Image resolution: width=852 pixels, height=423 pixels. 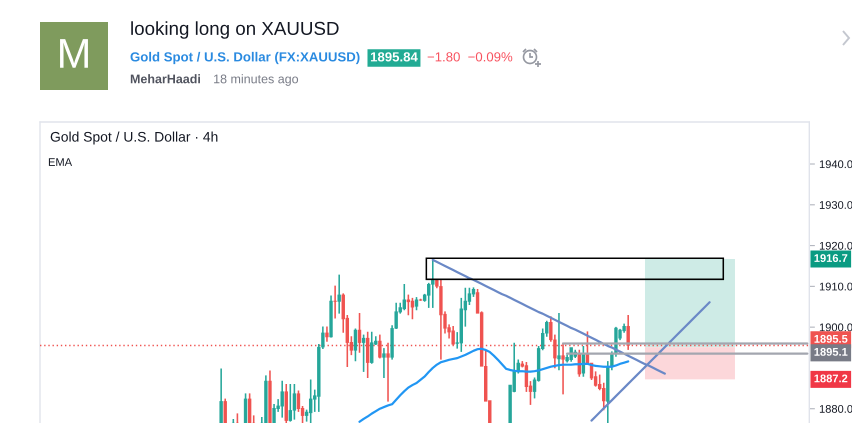 What do you see at coordinates (256, 80) in the screenshot?
I see `text: 18 minutes ago` at bounding box center [256, 80].